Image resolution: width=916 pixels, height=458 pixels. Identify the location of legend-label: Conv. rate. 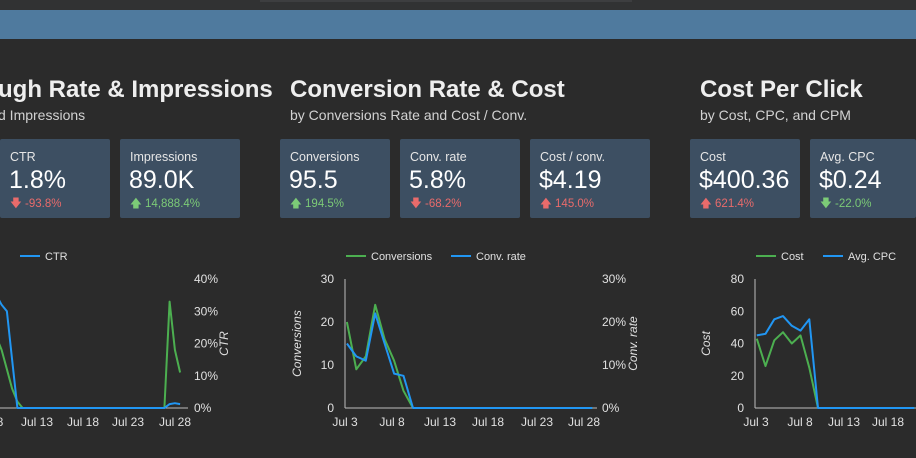
(501, 257).